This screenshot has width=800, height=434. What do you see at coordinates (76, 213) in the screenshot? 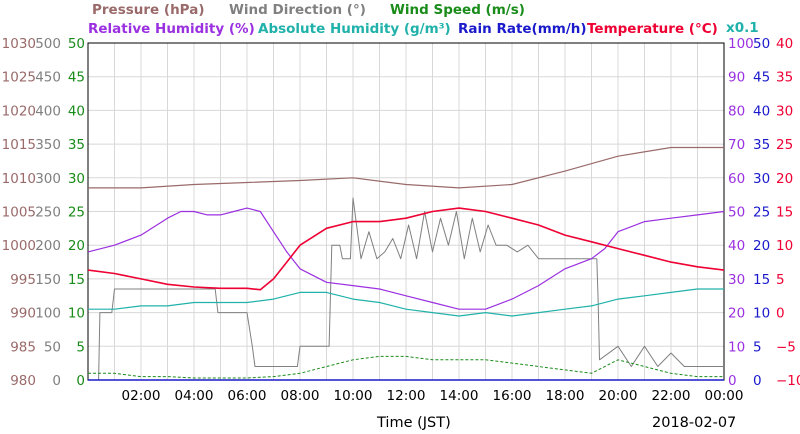
I see `wind-speed-axis-tick-label: 25` at bounding box center [76, 213].